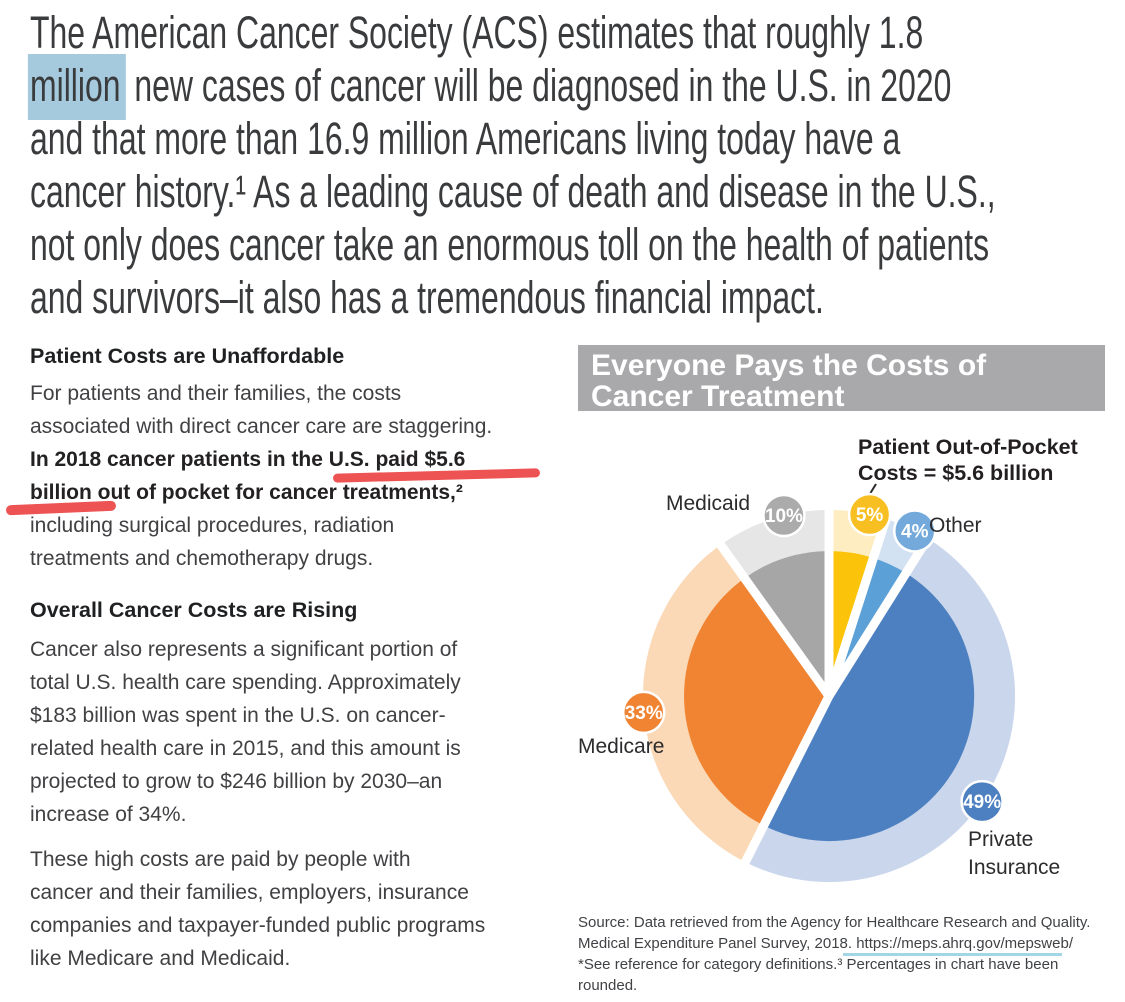 The image size is (1125, 1002). Describe the element at coordinates (717, 943) in the screenshot. I see `source-line-2-prefix: Medical Expenditure Panel Survey, 2018.` at that location.